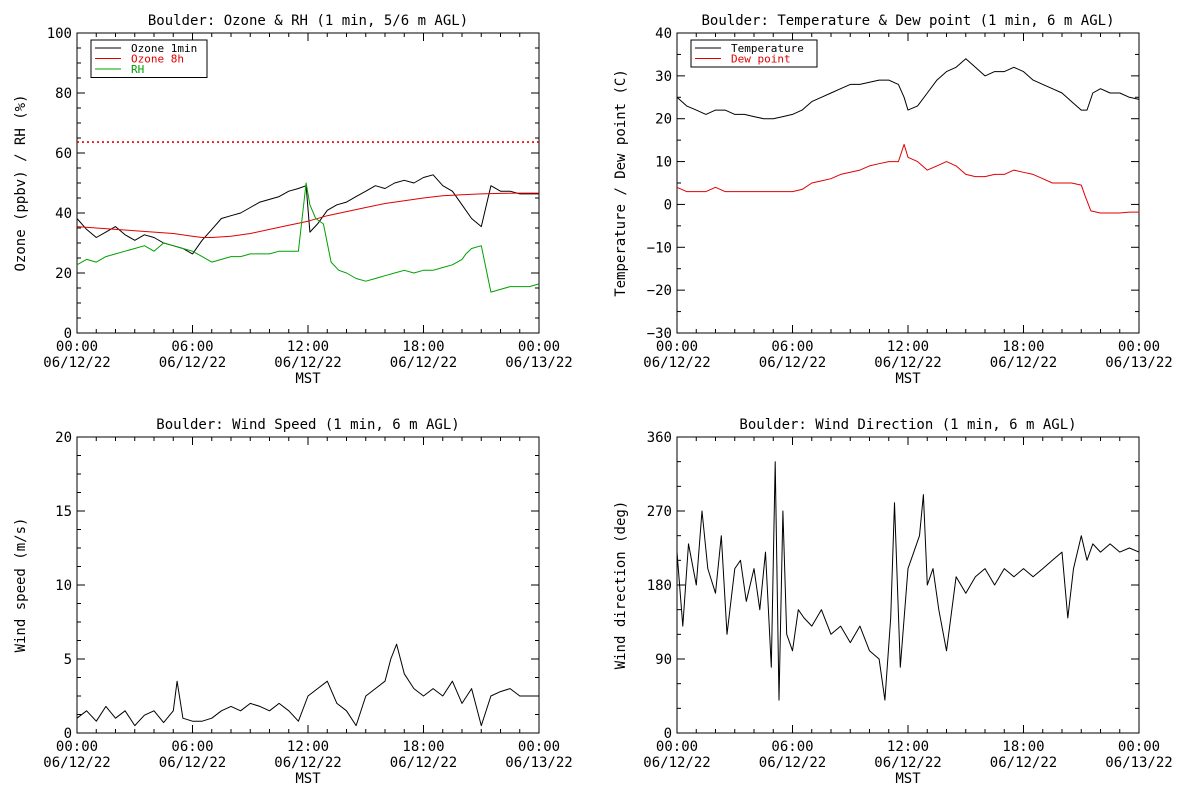 The height and width of the screenshot is (800, 1200). I want to click on x-tick-time-0-0: 00:00, so click(77, 347).